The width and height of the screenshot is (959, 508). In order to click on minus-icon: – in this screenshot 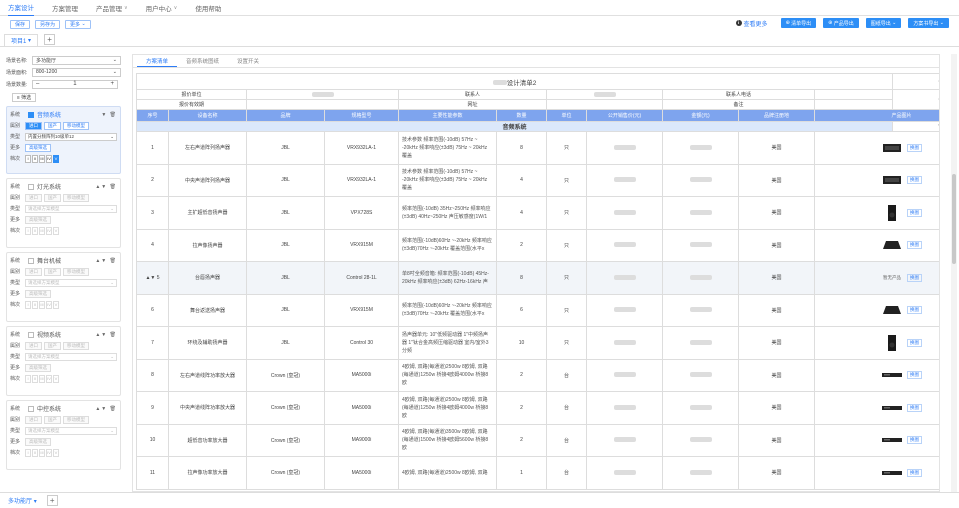, I will do `click(38, 84)`.